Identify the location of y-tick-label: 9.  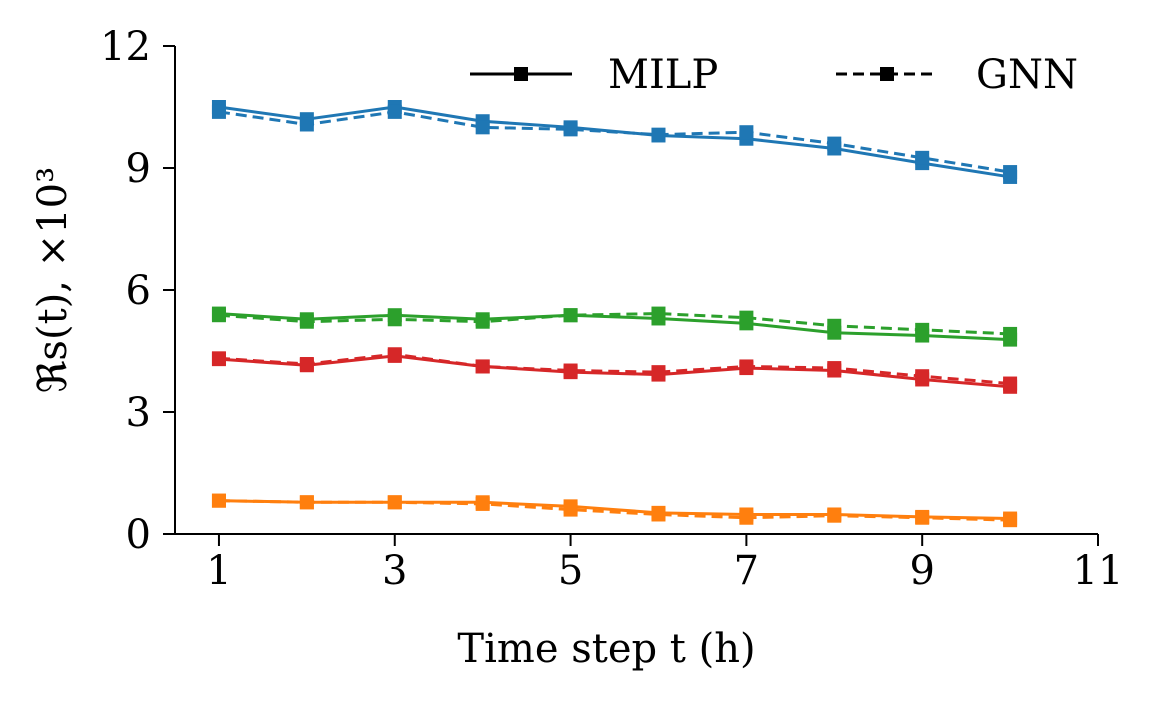
(138, 169).